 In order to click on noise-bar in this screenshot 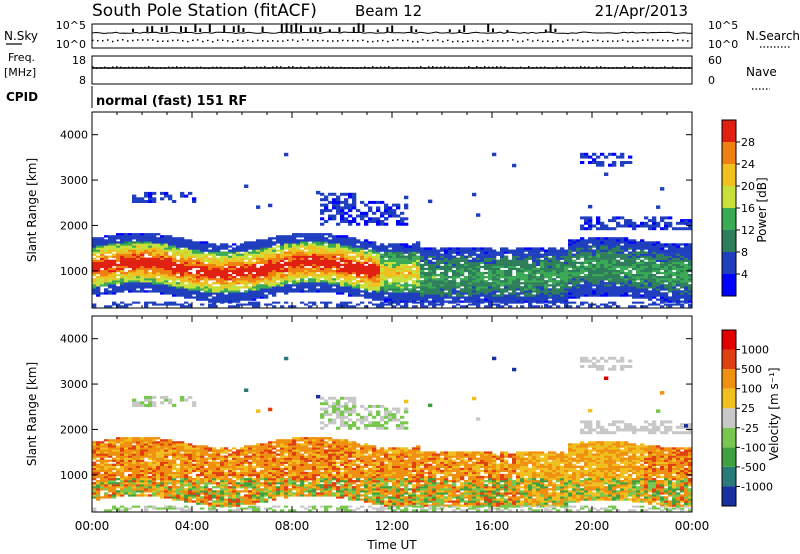, I will do `click(262, 29)`.